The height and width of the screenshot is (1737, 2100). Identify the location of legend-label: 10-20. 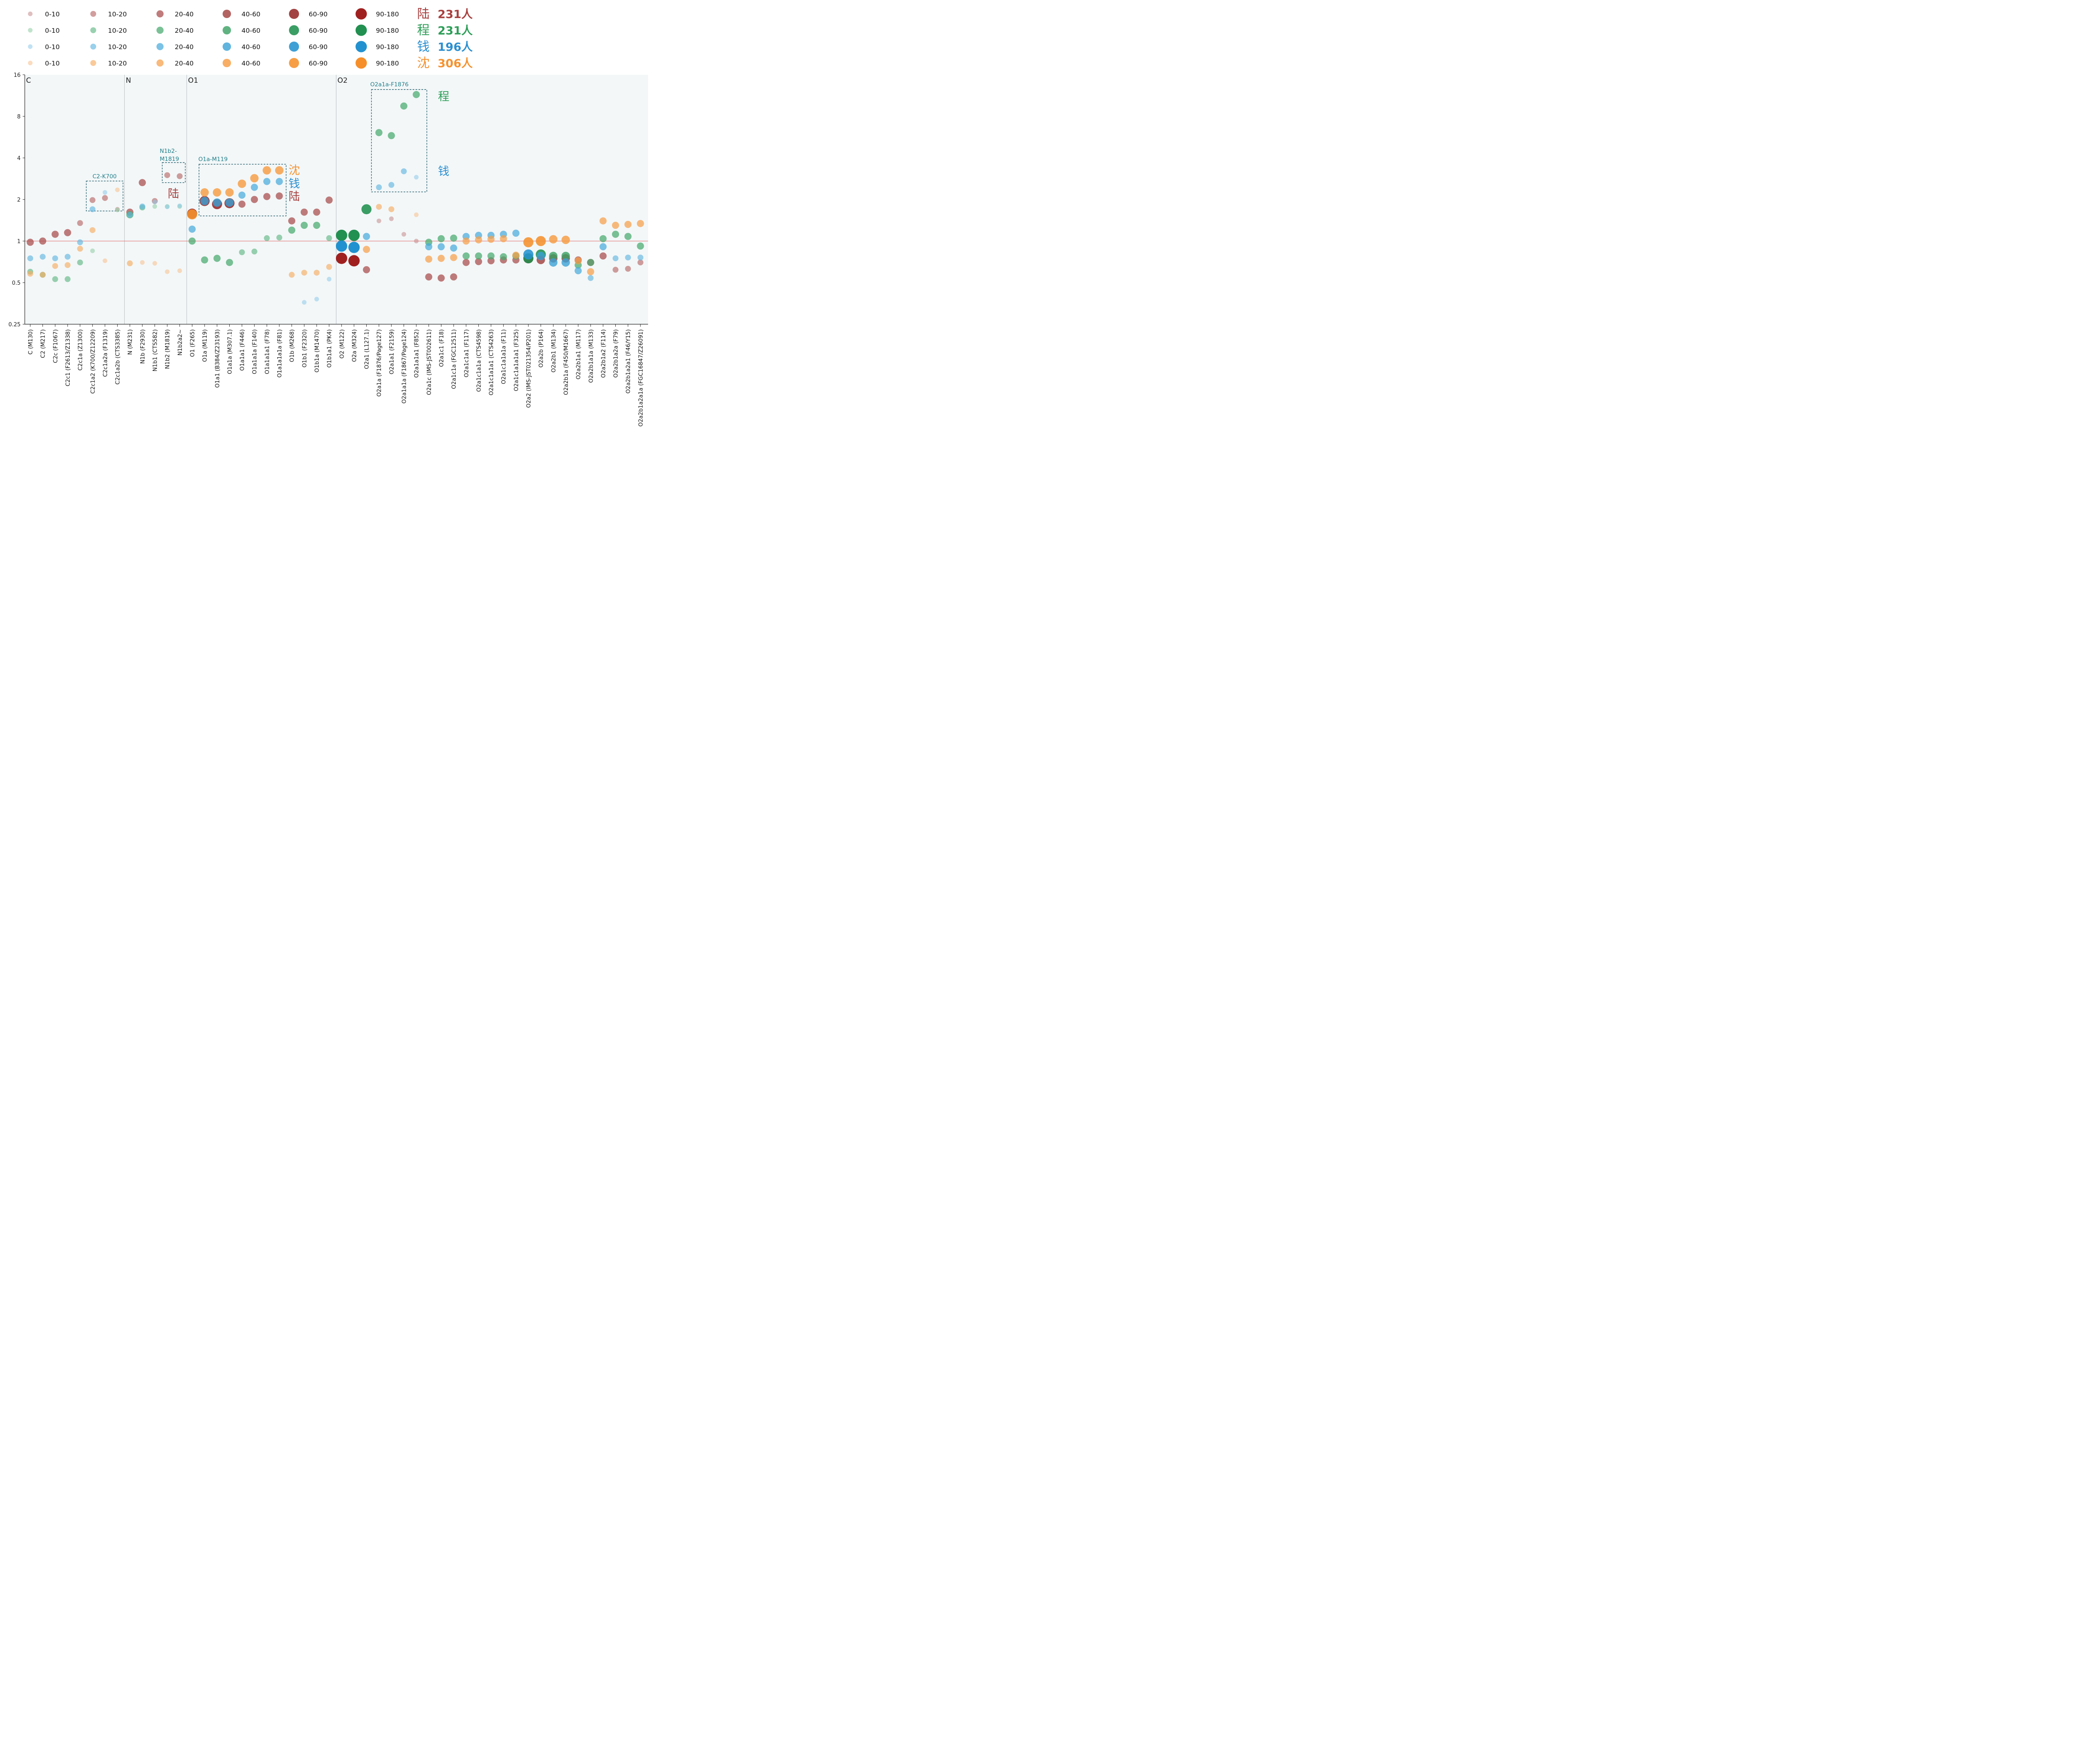
(117, 63).